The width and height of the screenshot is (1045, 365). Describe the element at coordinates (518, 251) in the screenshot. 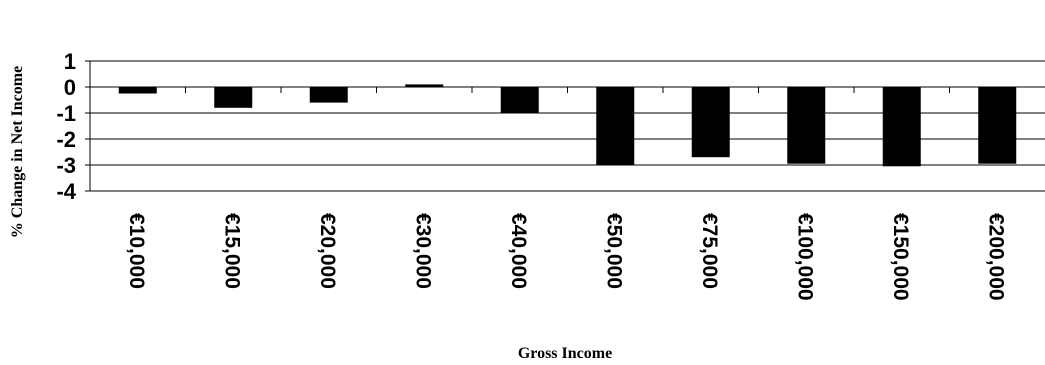

I see `x-tick-label: €40,000` at that location.